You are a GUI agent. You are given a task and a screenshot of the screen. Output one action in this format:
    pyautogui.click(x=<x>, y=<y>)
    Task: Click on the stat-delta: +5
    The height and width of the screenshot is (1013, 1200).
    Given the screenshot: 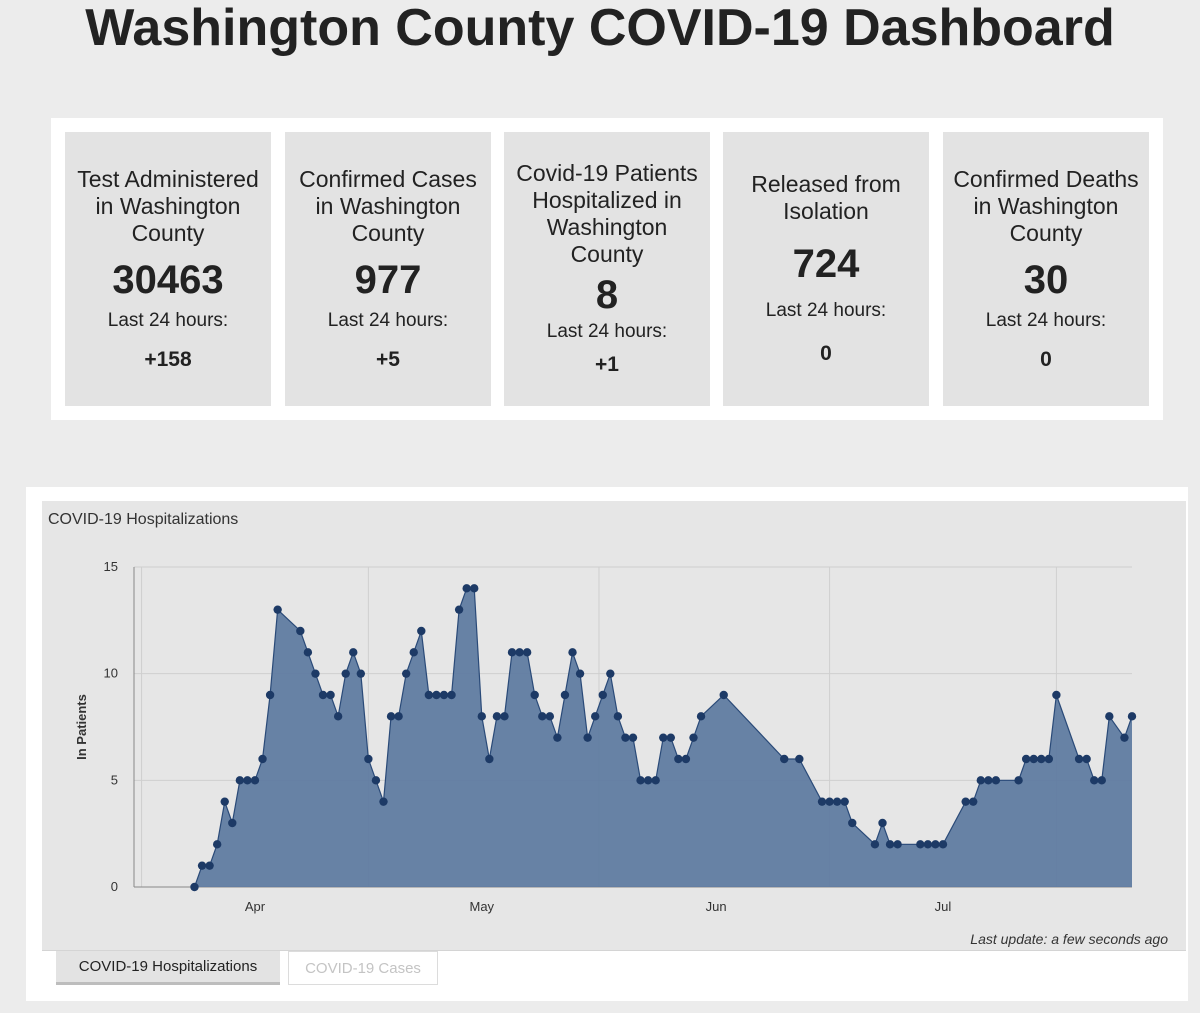 What is the action you would take?
    pyautogui.click(x=388, y=359)
    